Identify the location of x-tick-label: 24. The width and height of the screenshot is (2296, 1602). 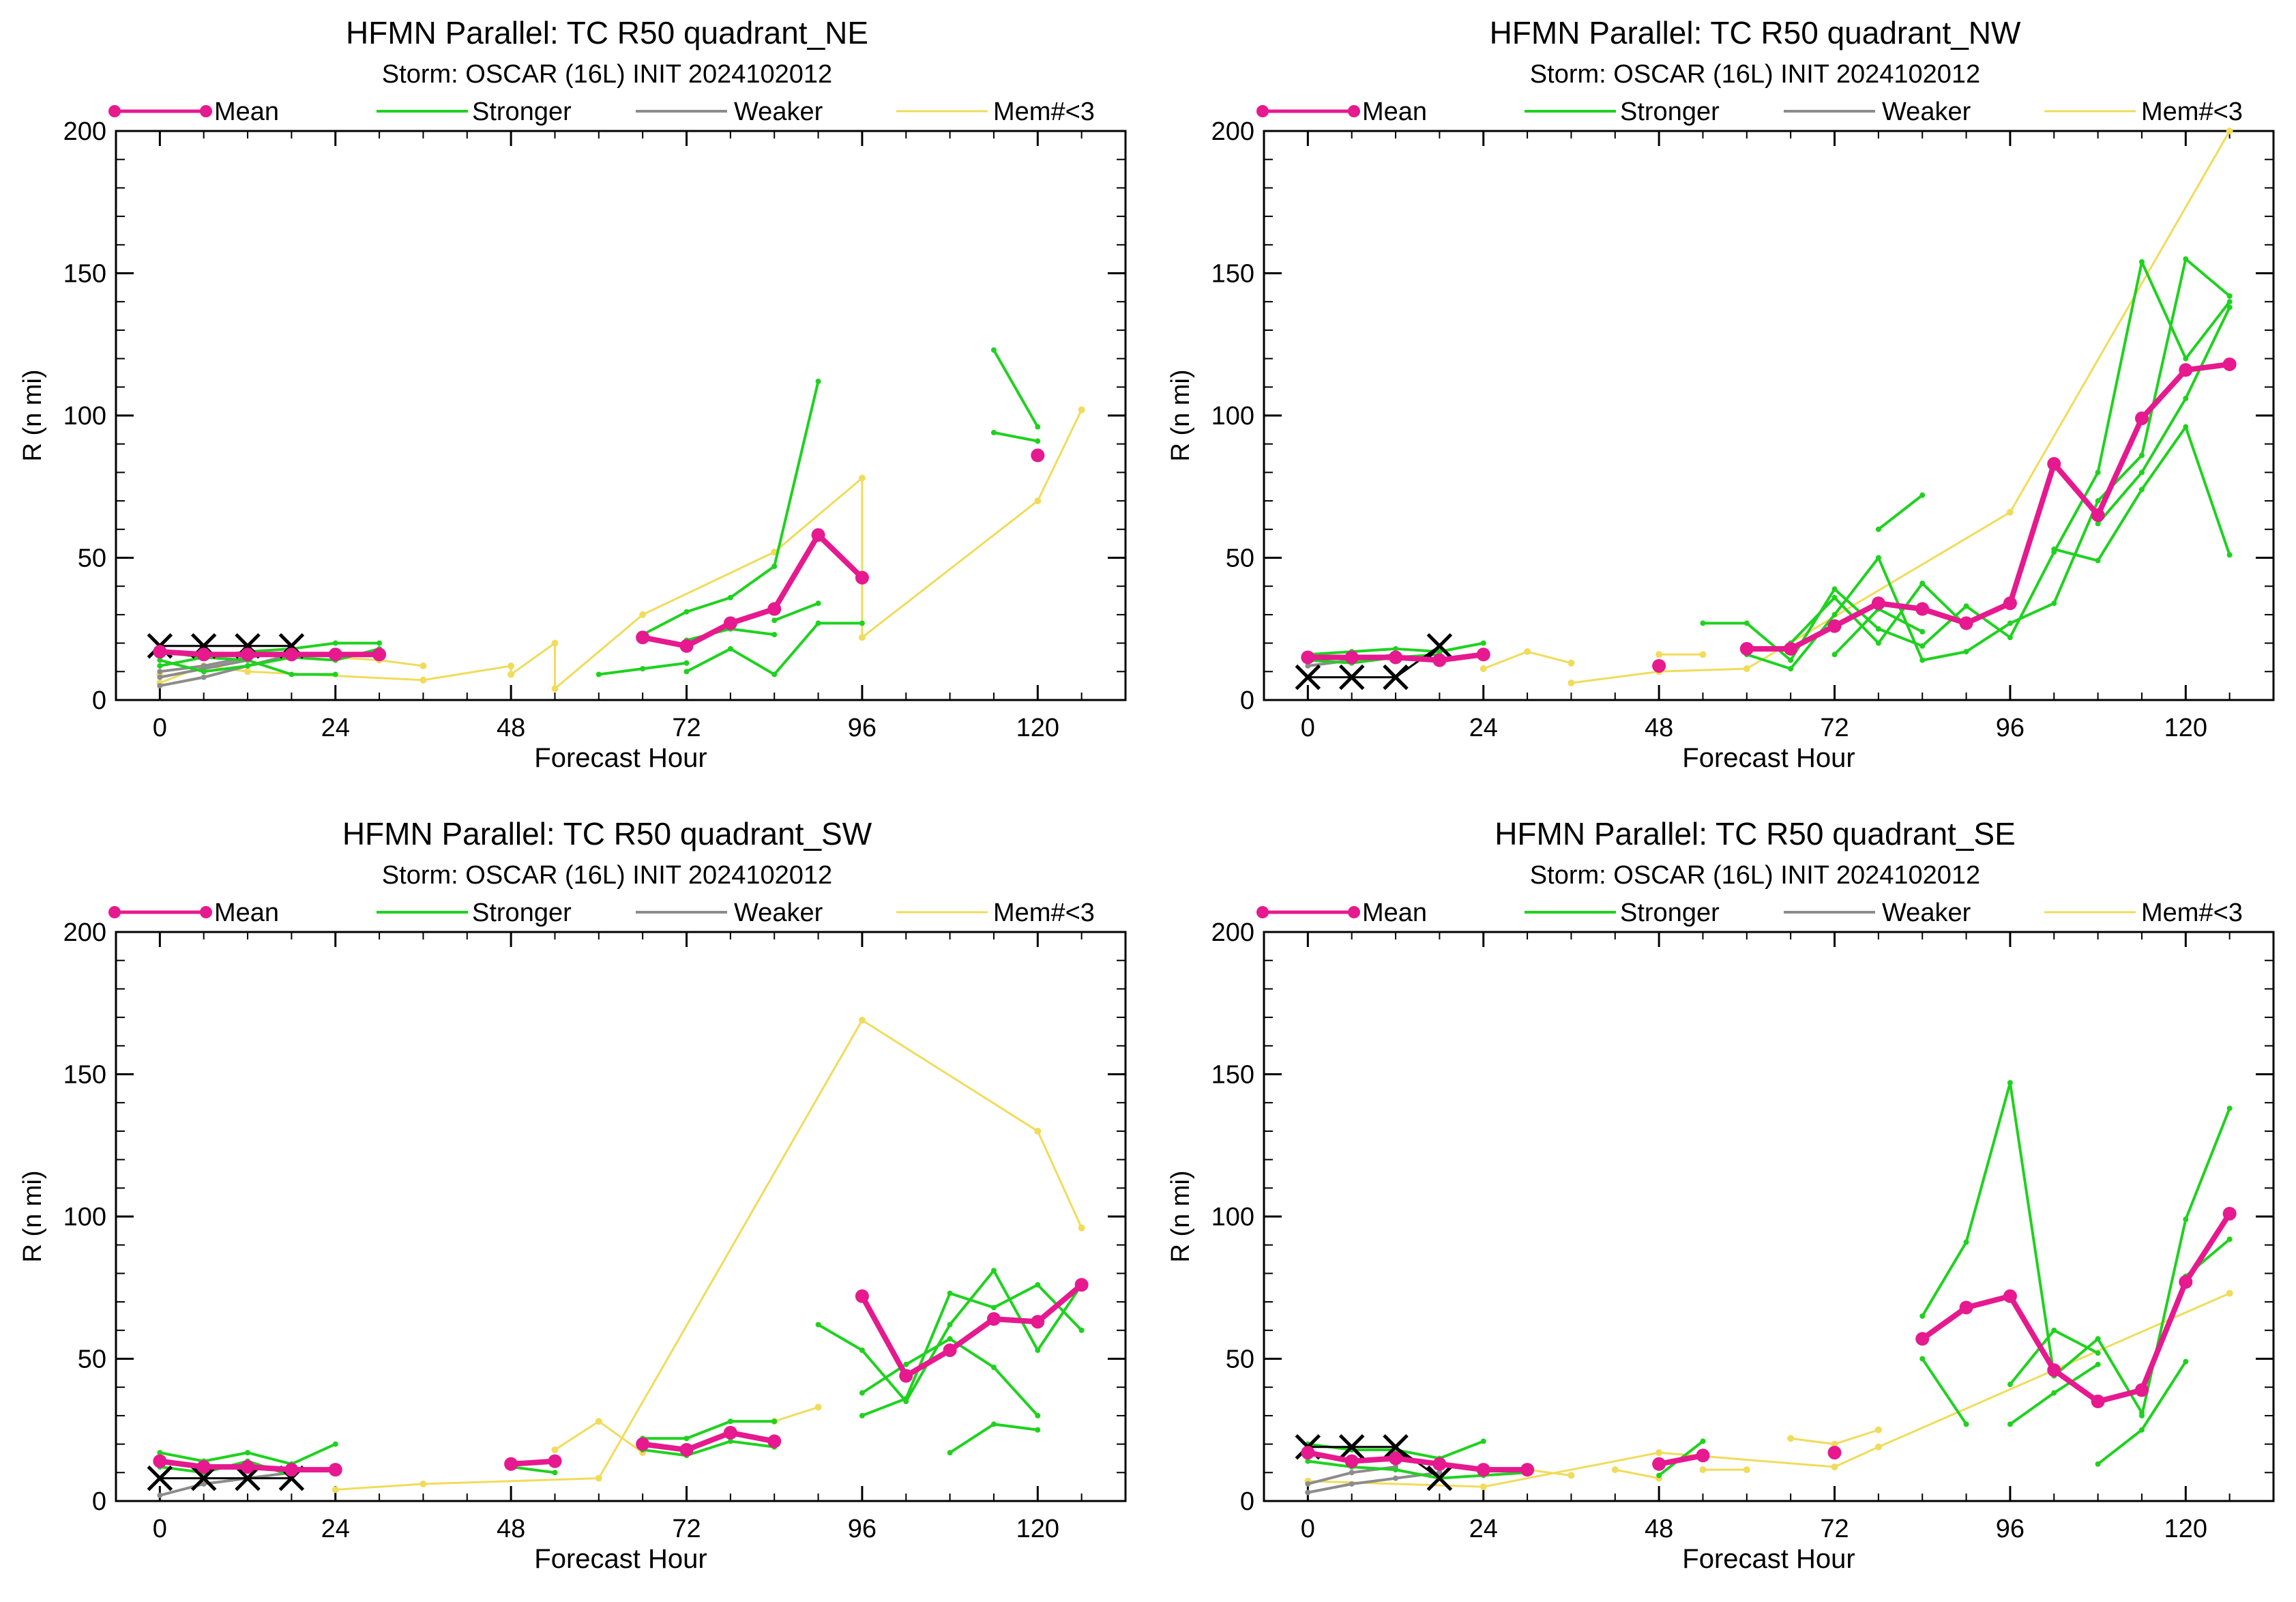
(336, 1529).